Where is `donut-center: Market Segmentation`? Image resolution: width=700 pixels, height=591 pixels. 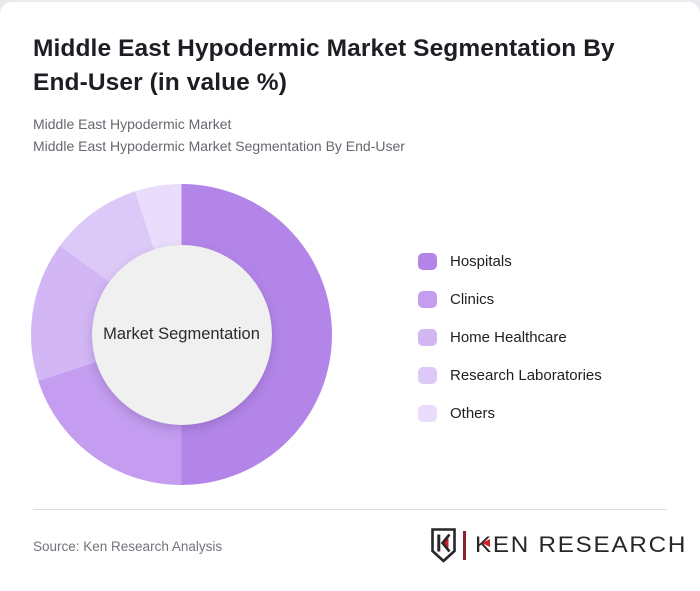 donut-center: Market Segmentation is located at coordinates (181, 334).